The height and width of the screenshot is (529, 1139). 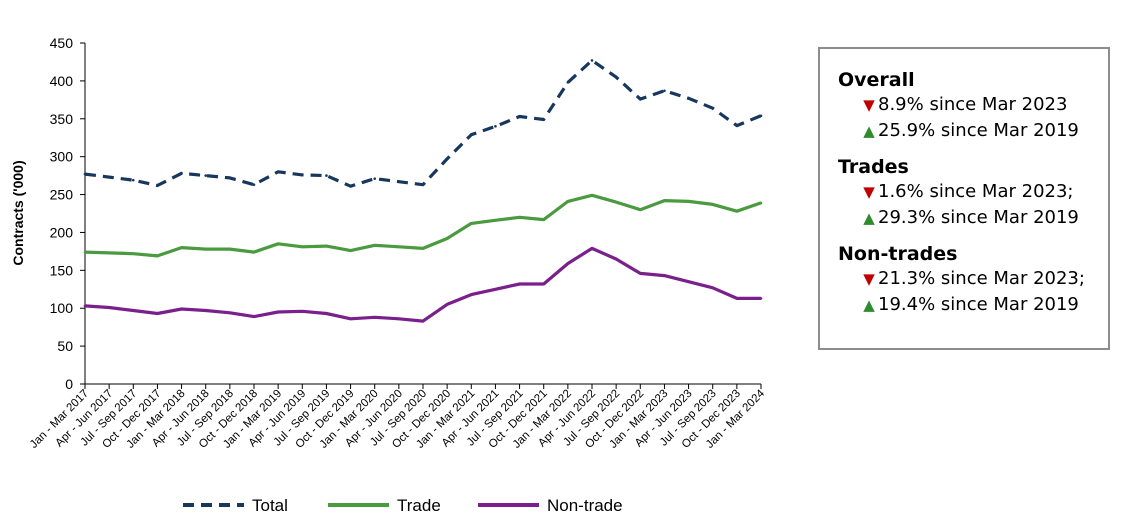 What do you see at coordinates (978, 130) in the screenshot?
I see `summary-stat-text: 25.9% since Mar 2019` at bounding box center [978, 130].